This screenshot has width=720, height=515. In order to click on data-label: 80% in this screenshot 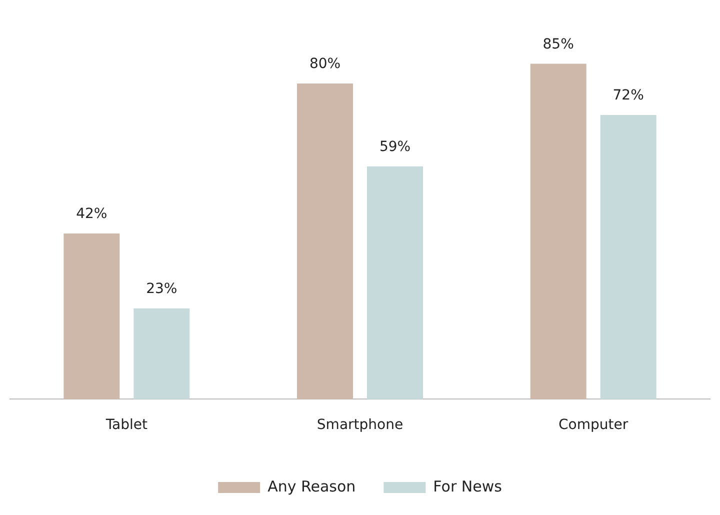, I will do `click(325, 64)`.